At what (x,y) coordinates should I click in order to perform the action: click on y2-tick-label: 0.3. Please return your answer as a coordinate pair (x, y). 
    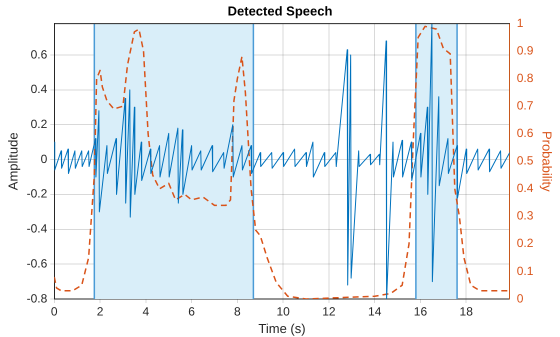
    Looking at the image, I should click on (525, 215).